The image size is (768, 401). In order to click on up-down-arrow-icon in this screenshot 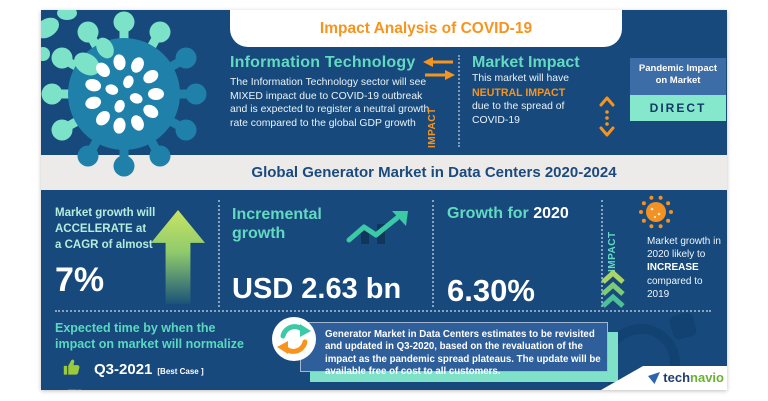, I will do `click(607, 118)`.